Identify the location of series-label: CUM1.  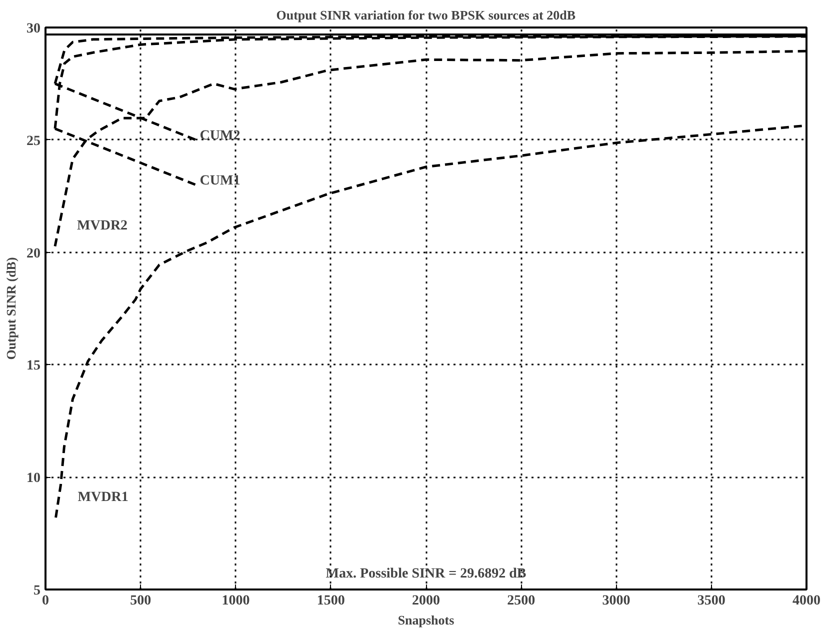
(220, 180).